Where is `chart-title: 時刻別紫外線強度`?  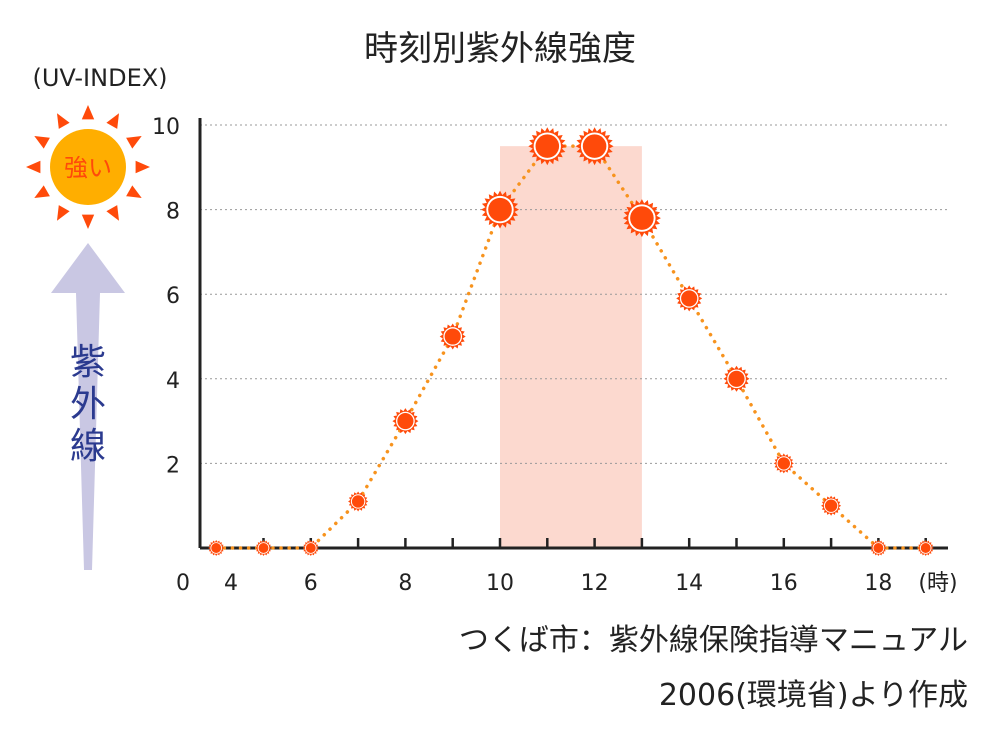
chart-title: 時刻別紫外線強度 is located at coordinates (500, 49).